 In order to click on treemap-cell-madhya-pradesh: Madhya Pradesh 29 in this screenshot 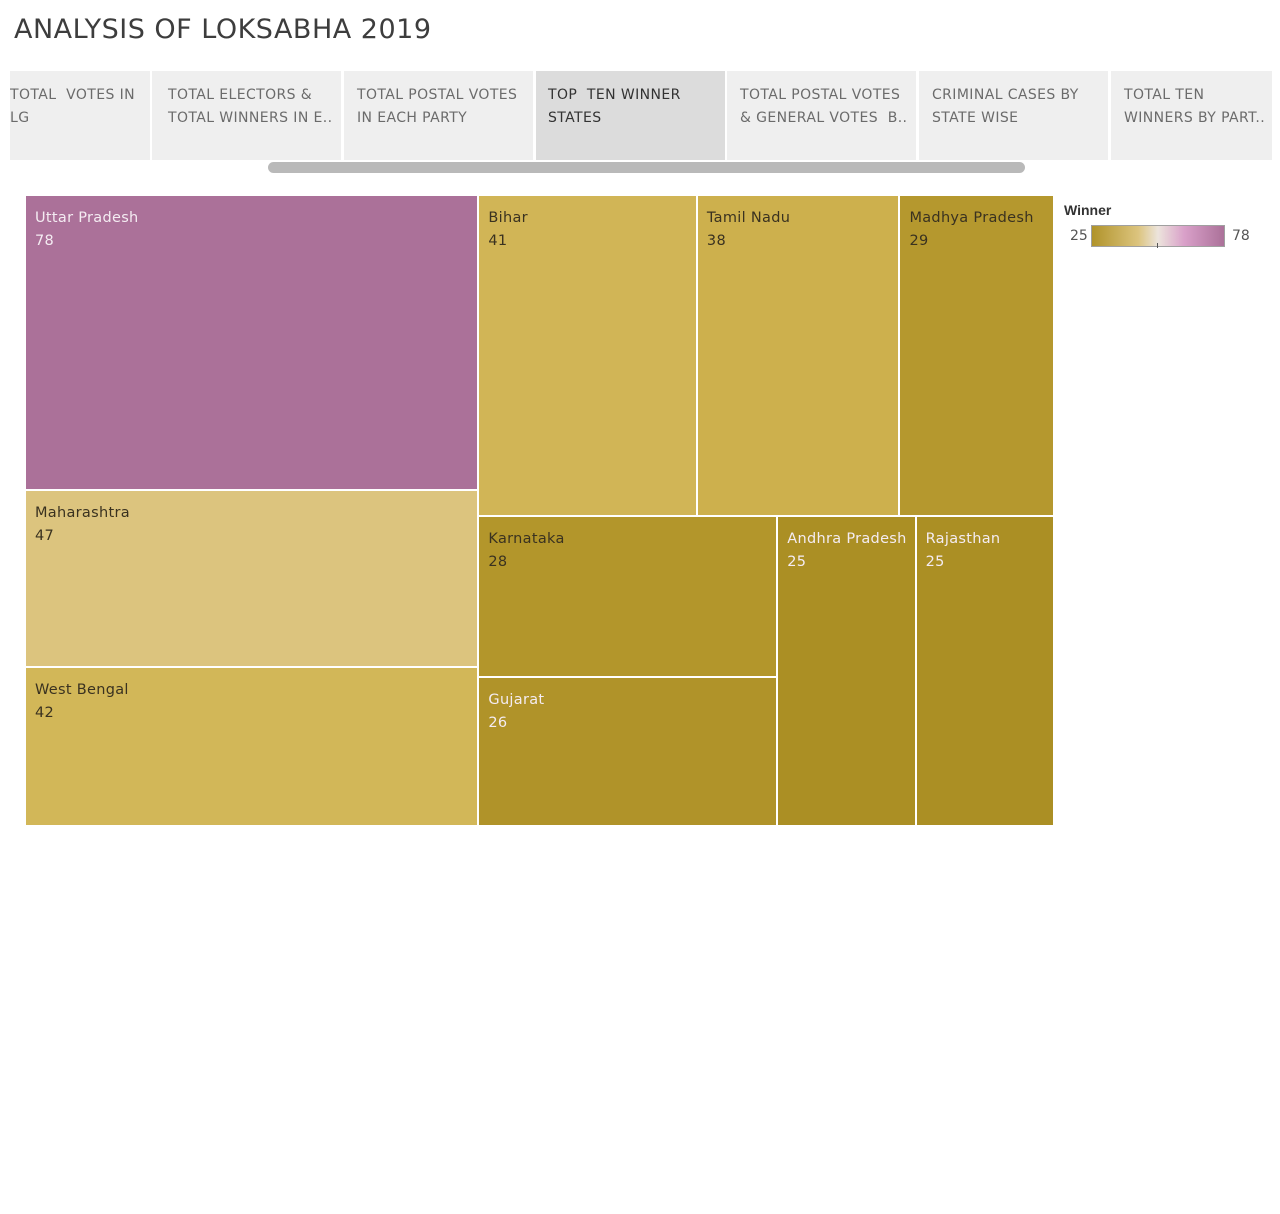, I will do `click(976, 356)`.